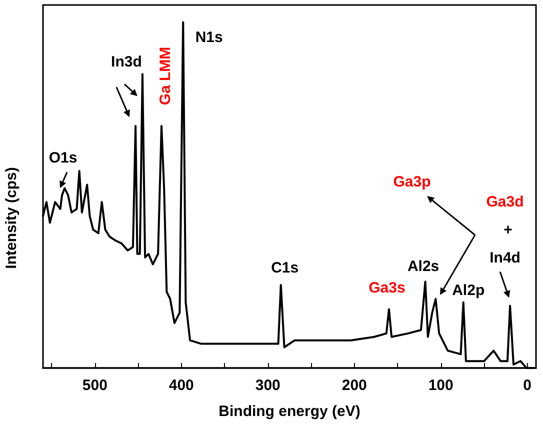 The width and height of the screenshot is (543, 436). I want to click on x-tick-label: 200, so click(354, 385).